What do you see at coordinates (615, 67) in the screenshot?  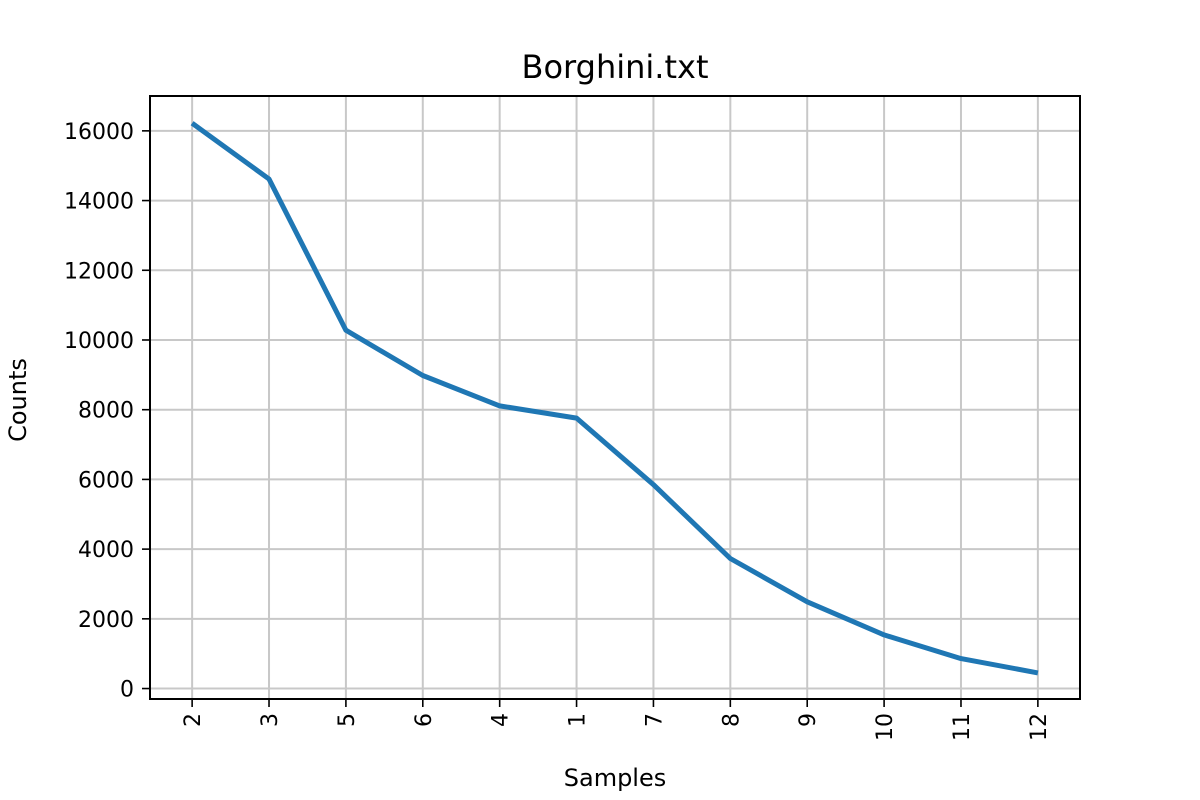 I see `chart-title: Borghini.txt` at bounding box center [615, 67].